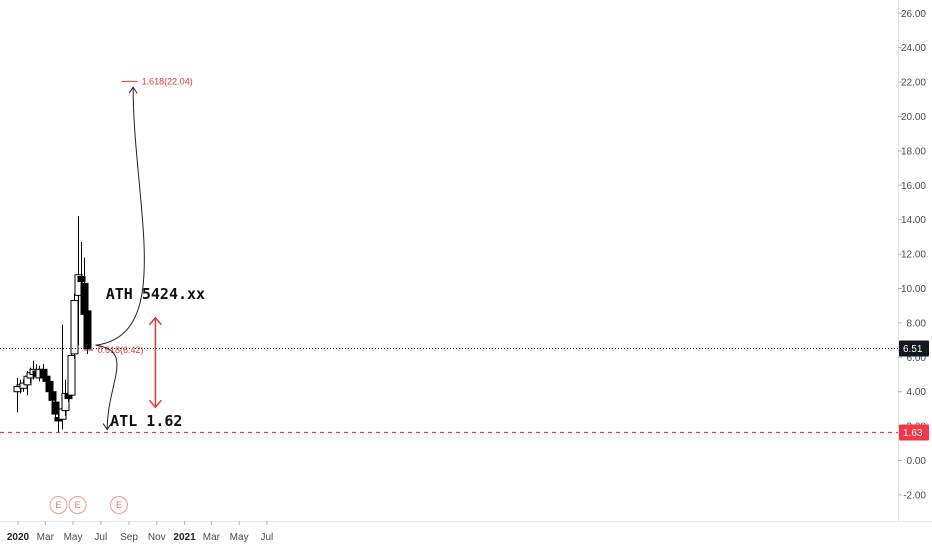 The image size is (932, 550). Describe the element at coordinates (913, 48) in the screenshot. I see `y-tick-label: 24.00` at that location.